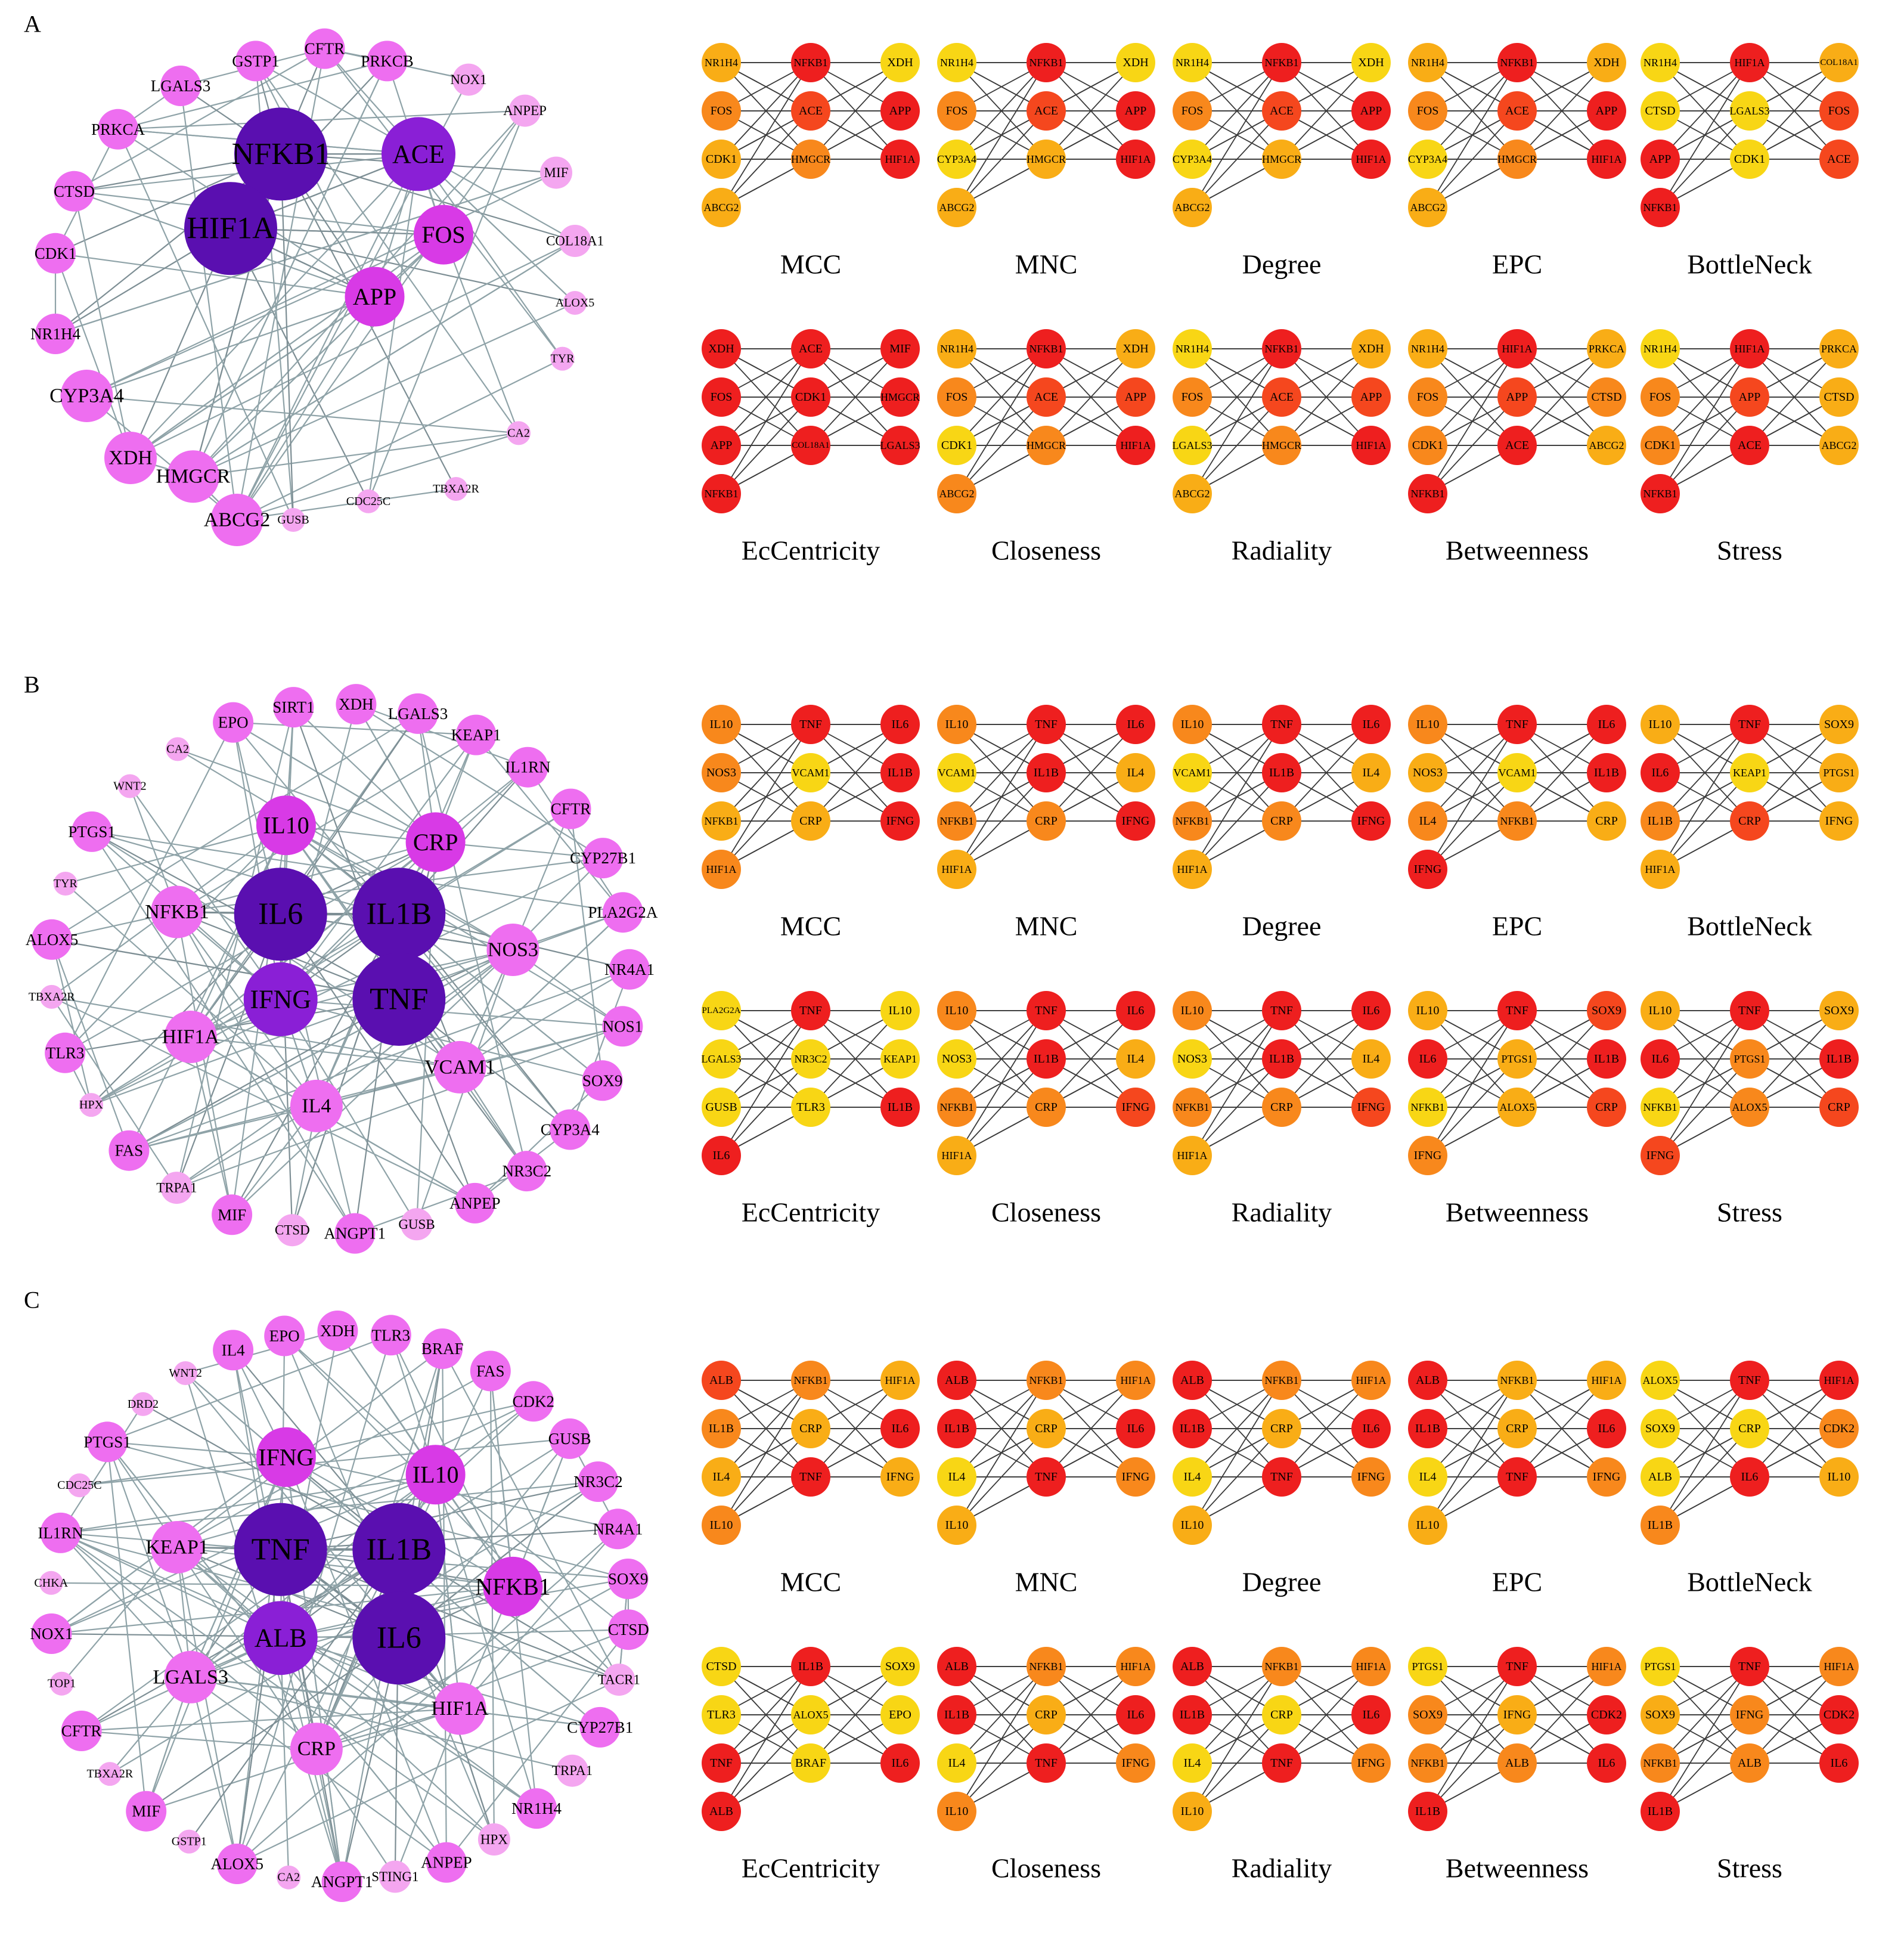 This screenshot has height=1939, width=1904. What do you see at coordinates (1517, 1479) in the screenshot?
I see `module-epc: ALB IL1B IL4 IL10 NFKB1 CRP TNF HIF1A IL6 IFNG EPC` at bounding box center [1517, 1479].